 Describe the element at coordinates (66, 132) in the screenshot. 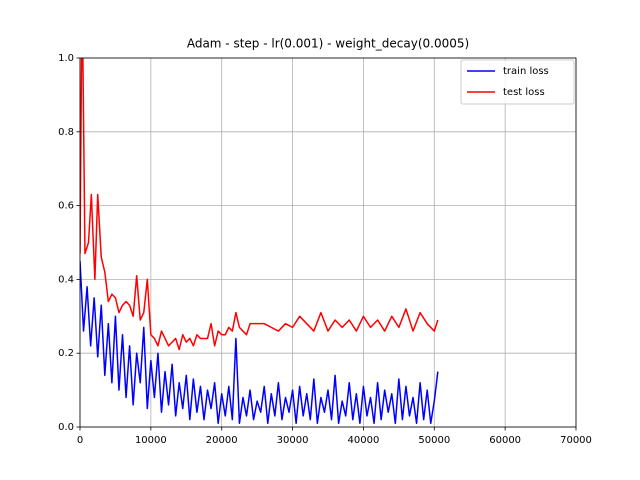

I see `y-tick-label: 0.8` at that location.